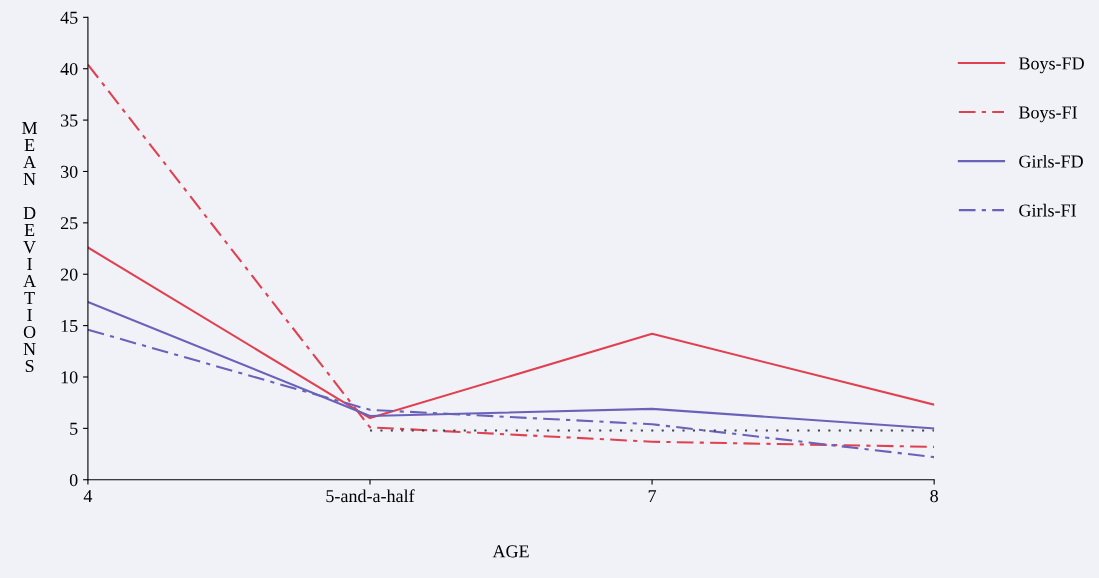 Image resolution: width=1099 pixels, height=578 pixels. What do you see at coordinates (1047, 114) in the screenshot?
I see `legend-label: Boys-FI` at bounding box center [1047, 114].